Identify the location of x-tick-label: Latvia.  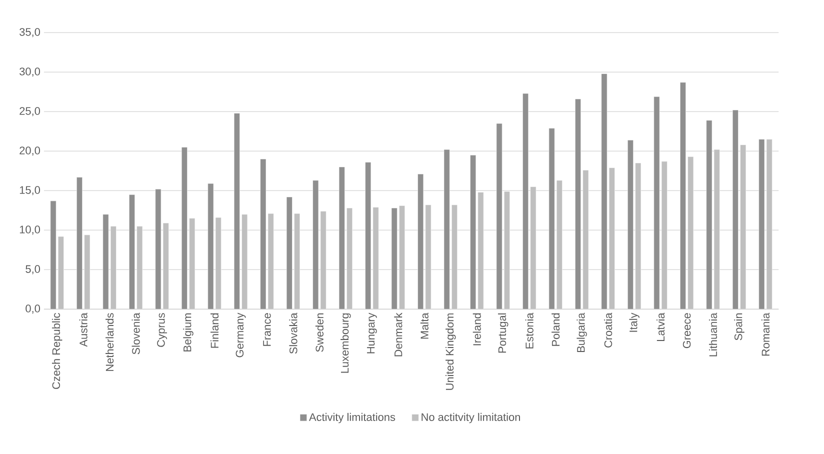
(660, 327).